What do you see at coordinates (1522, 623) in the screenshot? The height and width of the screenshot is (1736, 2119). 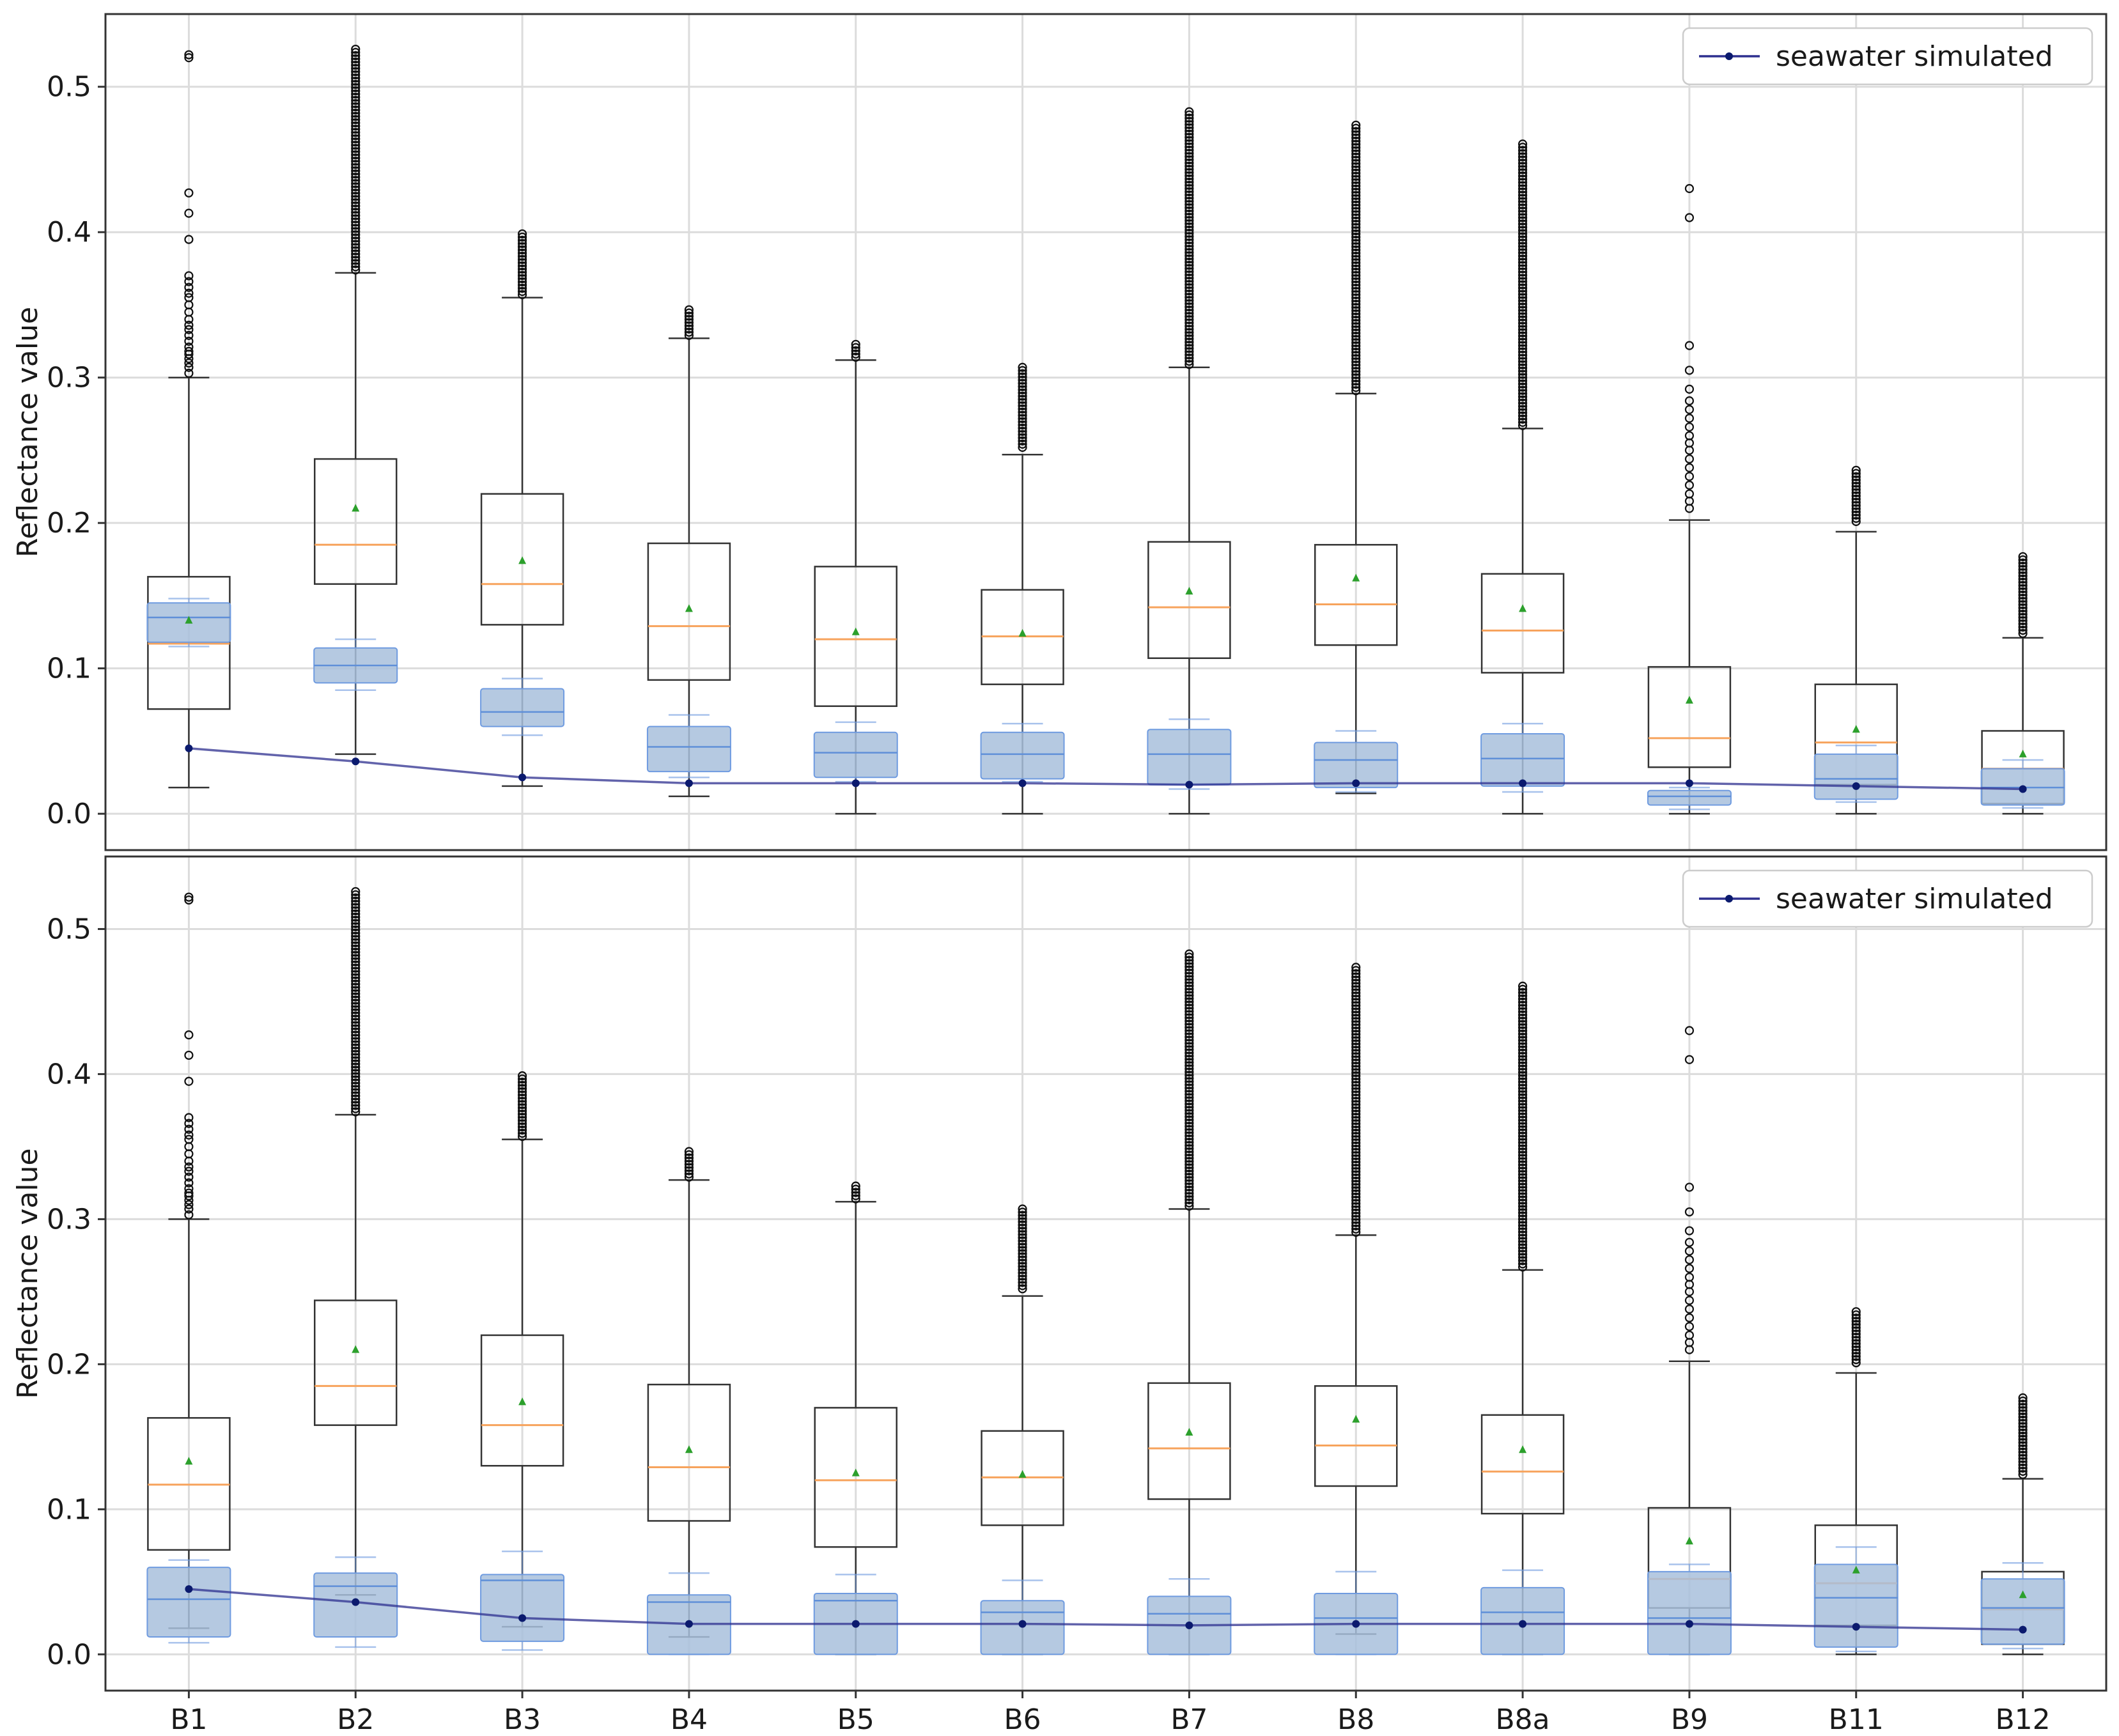 I see `box-iqr` at bounding box center [1522, 623].